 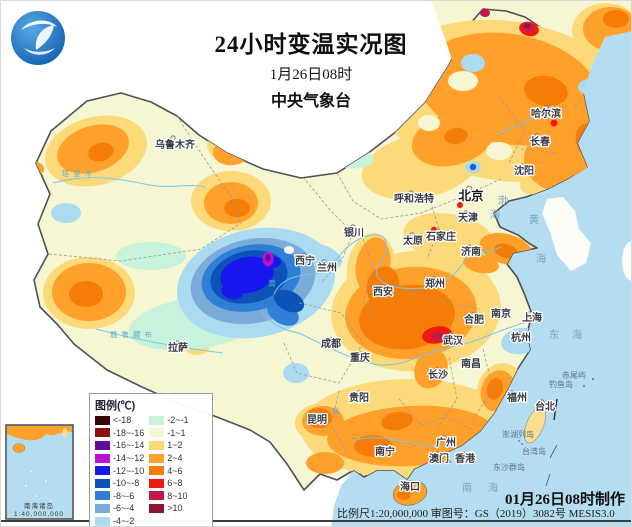 I want to click on title-block: 24小时变温实况图 1月26日08时 中央气象台, so click(x=311, y=68).